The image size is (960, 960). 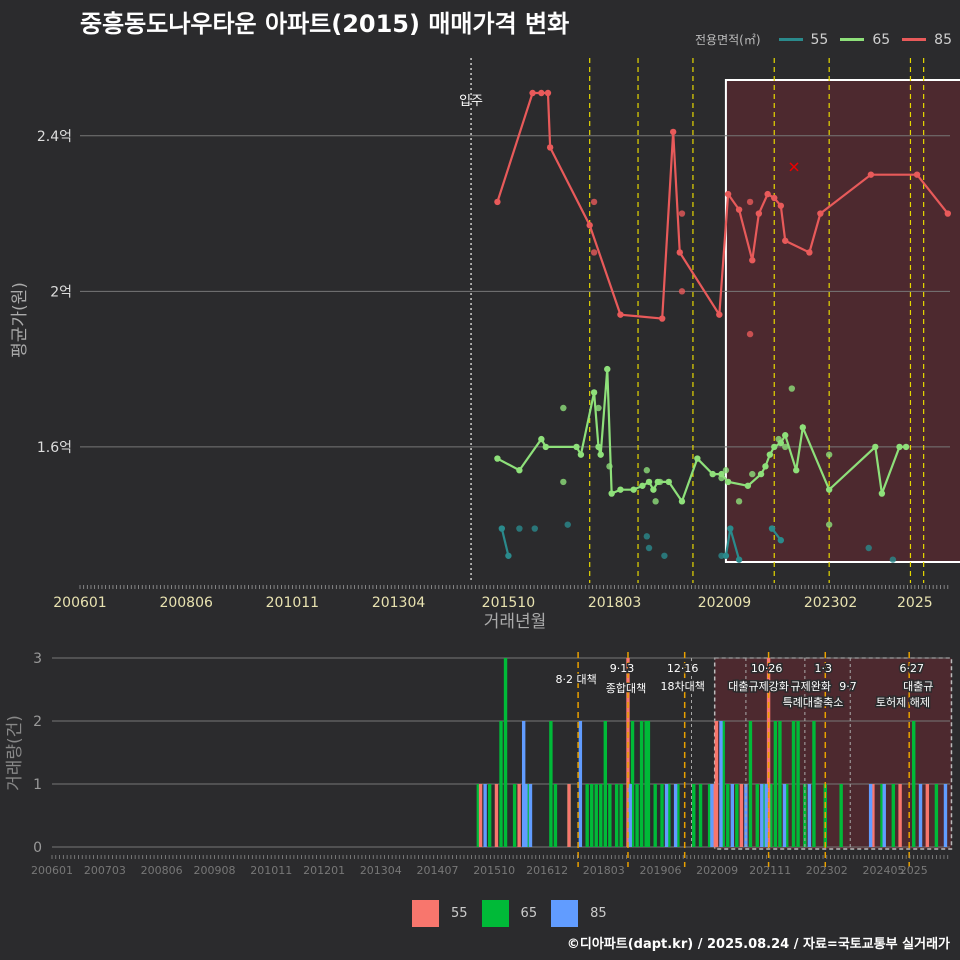 I want to click on x-tick-label: 201011, so click(x=292, y=603).